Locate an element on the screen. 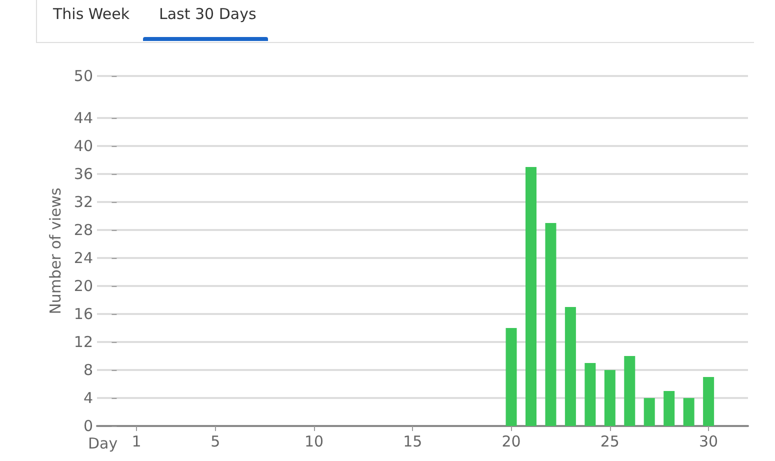 The height and width of the screenshot is (461, 775). x-tick-label: 25 is located at coordinates (610, 441).